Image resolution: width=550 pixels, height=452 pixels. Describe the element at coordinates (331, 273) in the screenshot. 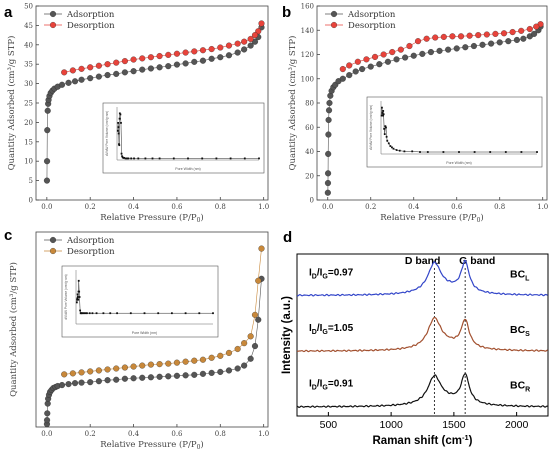

I see `ratio-label: ID/IG=0.97` at that location.